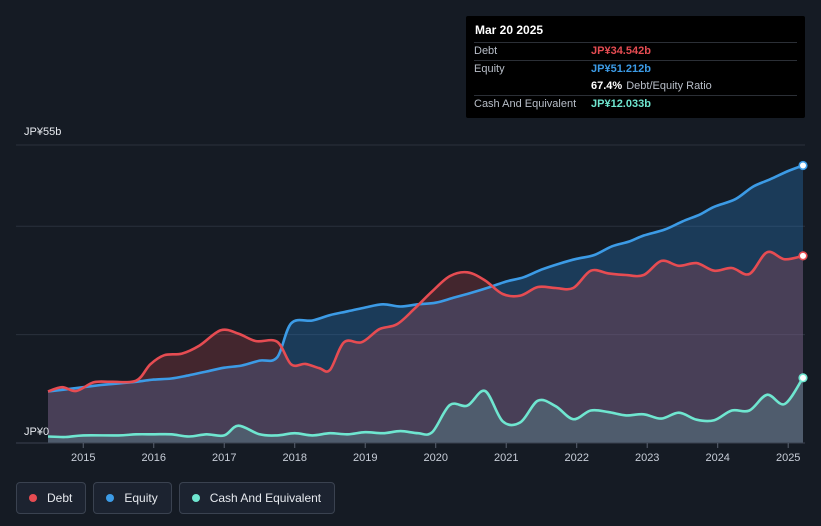 The height and width of the screenshot is (526, 821). Describe the element at coordinates (110, 498) in the screenshot. I see `equity-dot-icon` at that location.